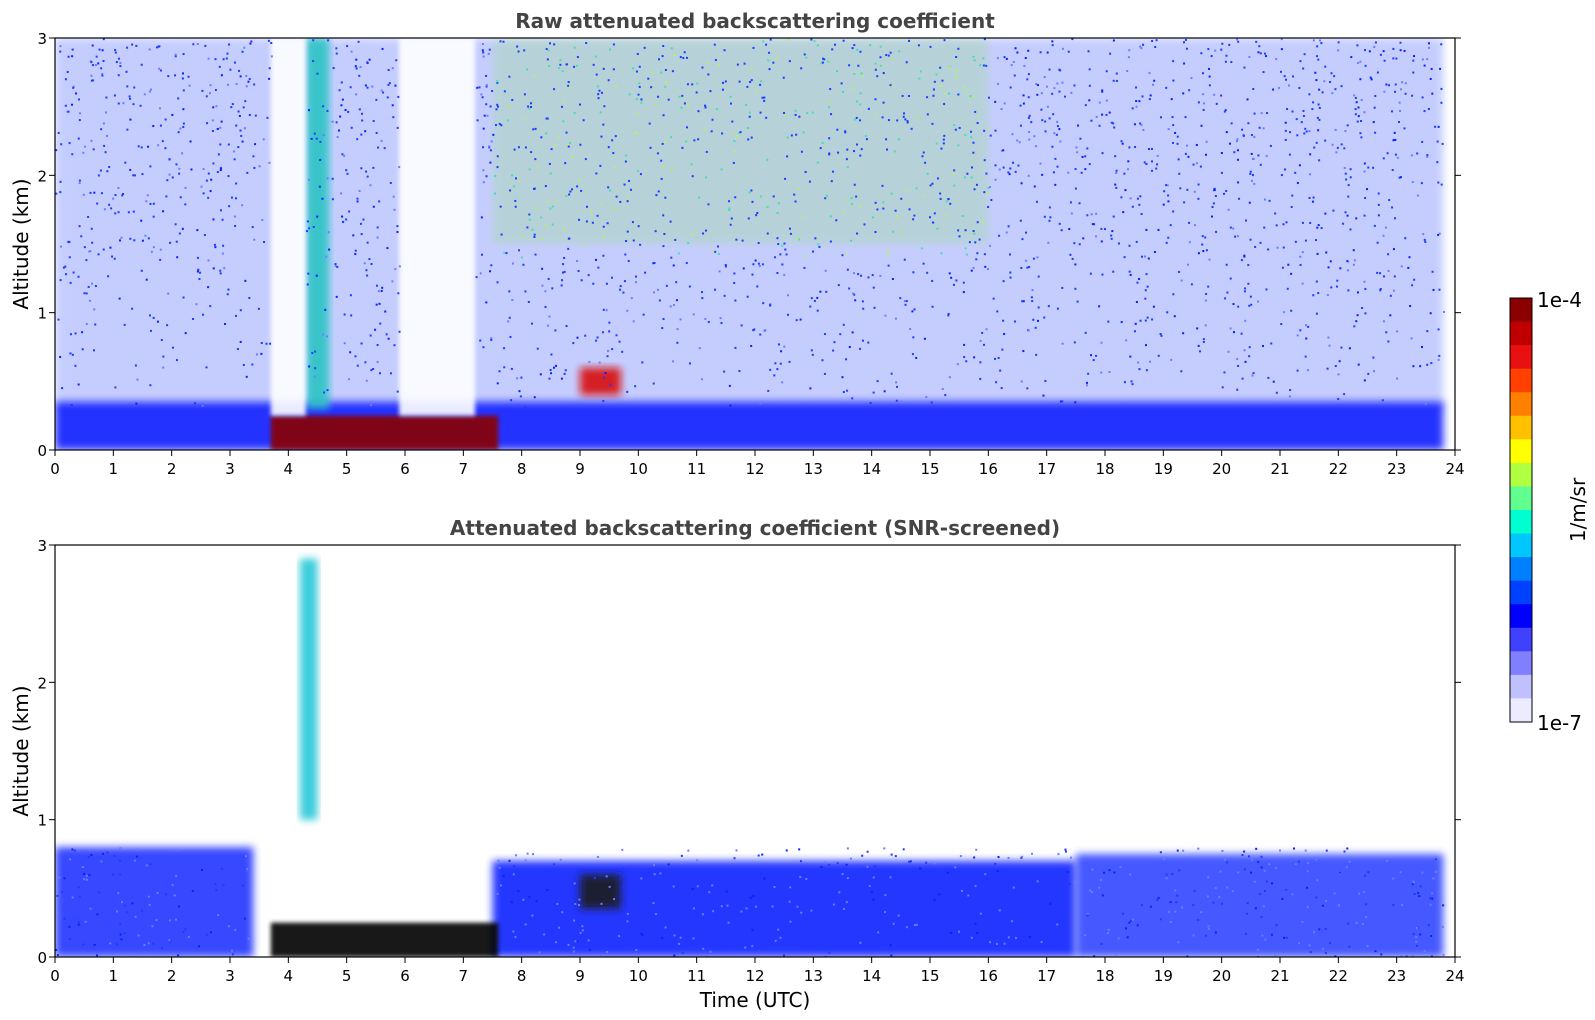 The height and width of the screenshot is (1020, 1595). Describe the element at coordinates (749, 425) in the screenshot. I see `heatmap-feature-boundary-layer` at that location.